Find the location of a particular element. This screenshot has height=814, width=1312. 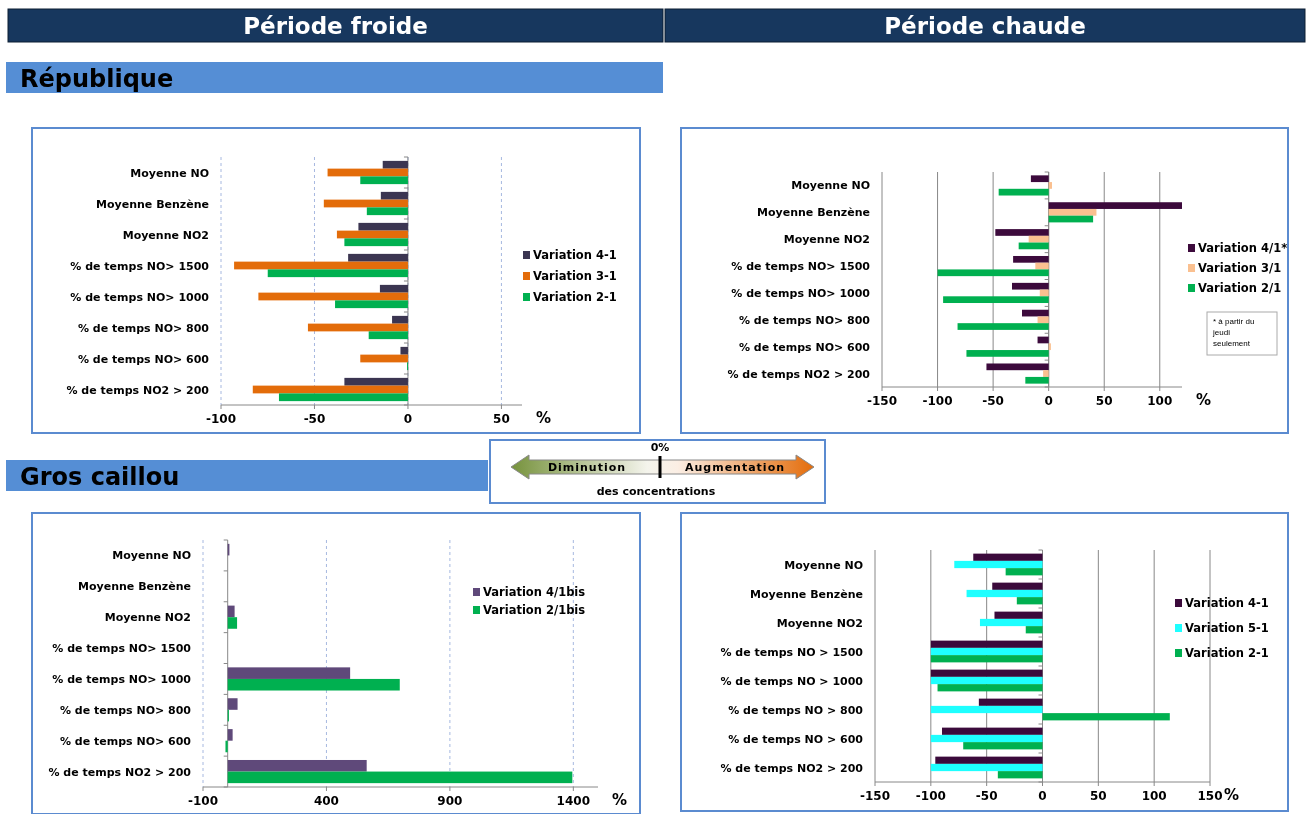

y-tick-label: % de temps NO > 800 is located at coordinates (796, 710).